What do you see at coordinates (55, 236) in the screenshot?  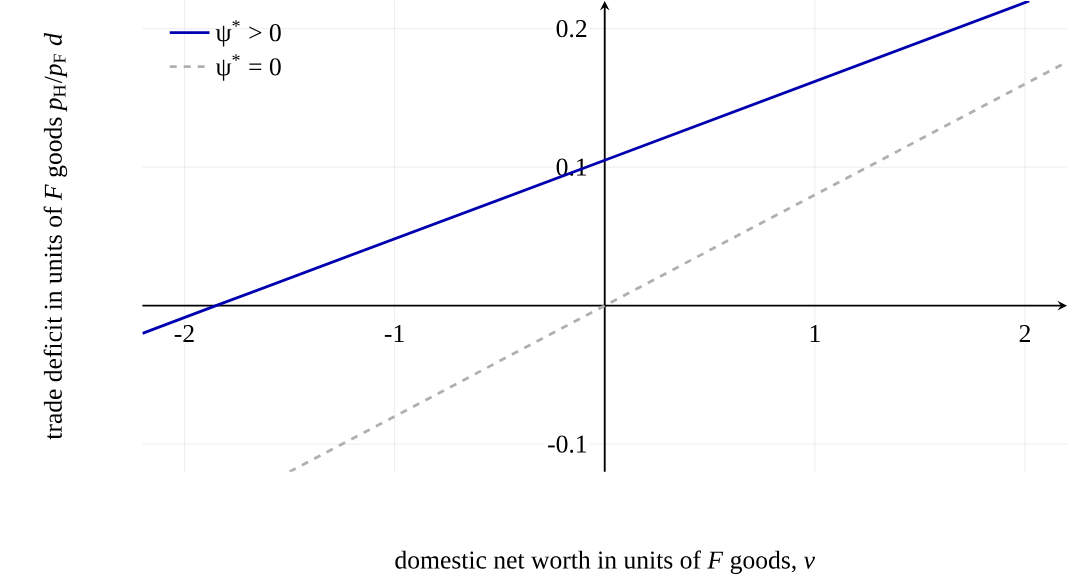 I see `text: trade deficit in units of F goods p$_{H}$/p$_{F}$ d` at bounding box center [55, 236].